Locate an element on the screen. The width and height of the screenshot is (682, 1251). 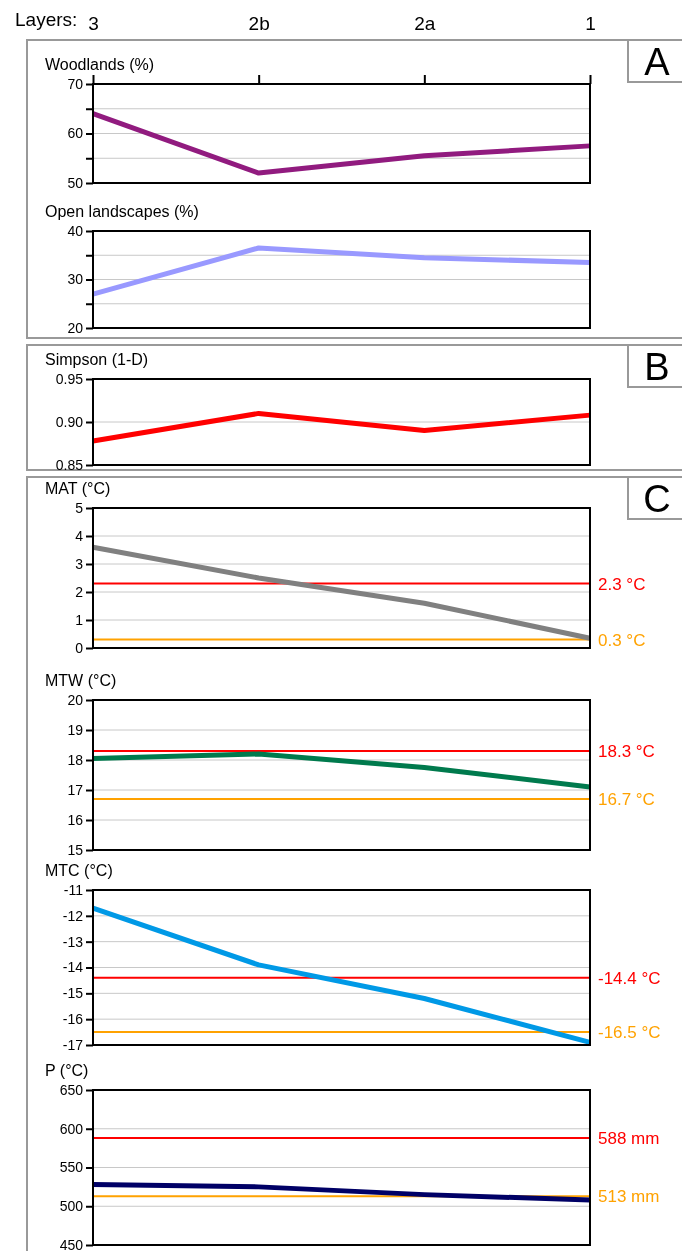
text: C is located at coordinates (657, 499).